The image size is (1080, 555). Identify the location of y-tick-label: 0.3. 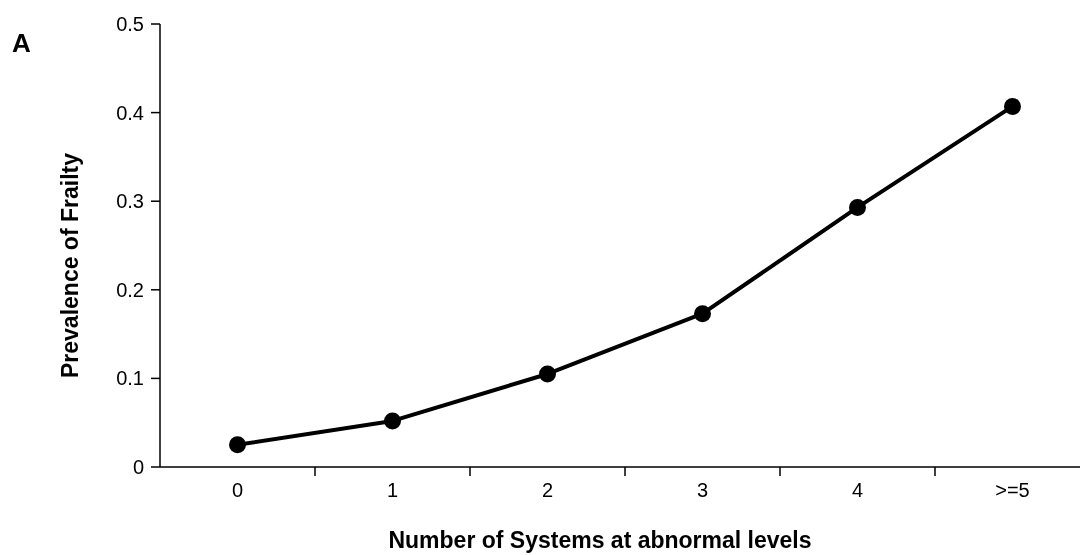
(130, 201).